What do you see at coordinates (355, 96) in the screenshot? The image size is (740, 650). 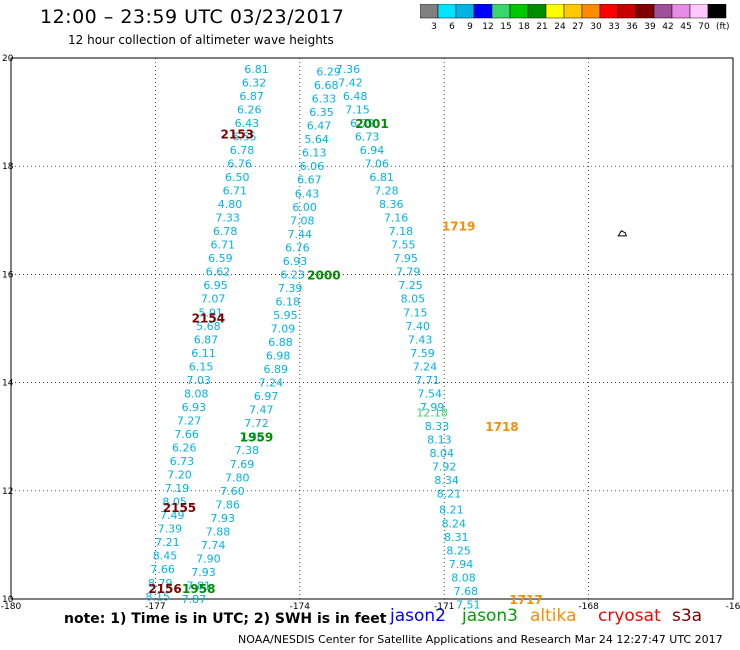 I see `wave-height-point: 6.48` at bounding box center [355, 96].